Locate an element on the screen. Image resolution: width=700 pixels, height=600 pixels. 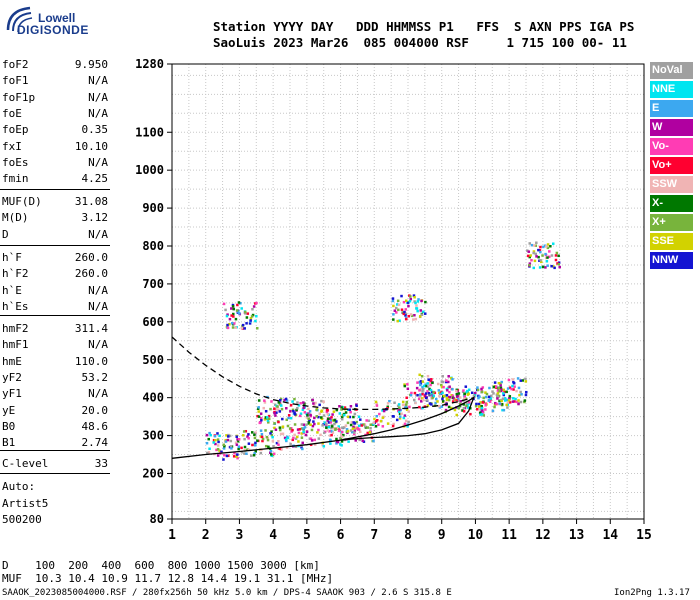
param-name: B1 is located at coordinates (9, 443).